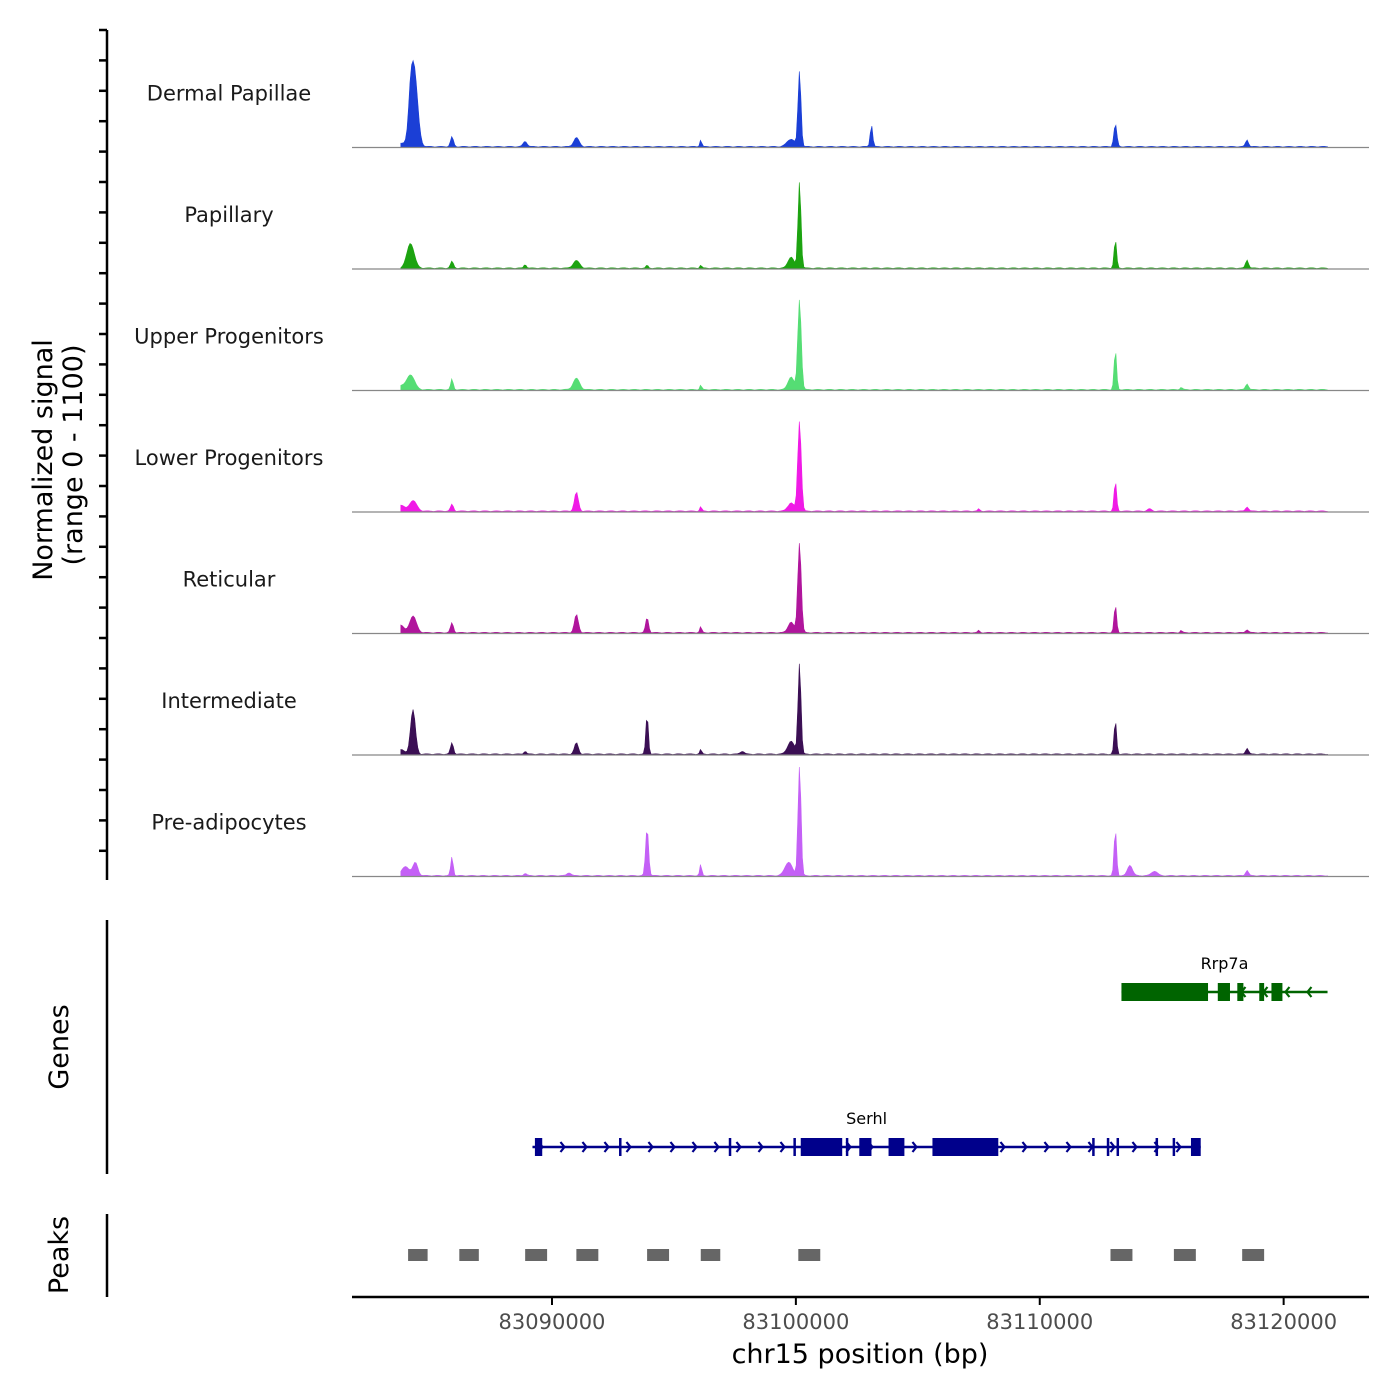 The width and height of the screenshot is (1400, 1400). Describe the element at coordinates (1039, 1322) in the screenshot. I see `x-tick-label: 83110000` at that location.